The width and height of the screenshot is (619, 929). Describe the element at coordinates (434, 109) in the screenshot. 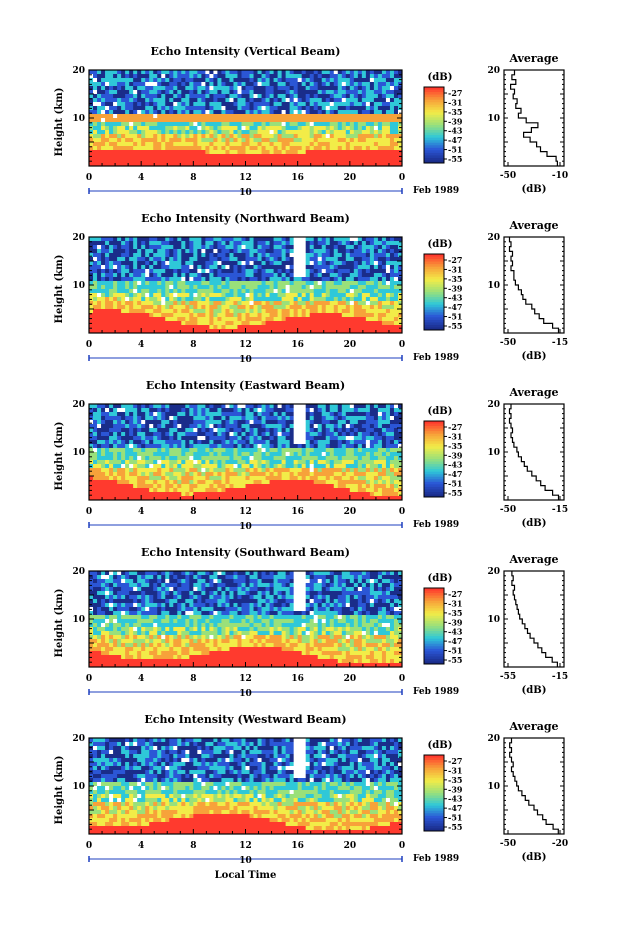

I see `colorbar-segment` at that location.